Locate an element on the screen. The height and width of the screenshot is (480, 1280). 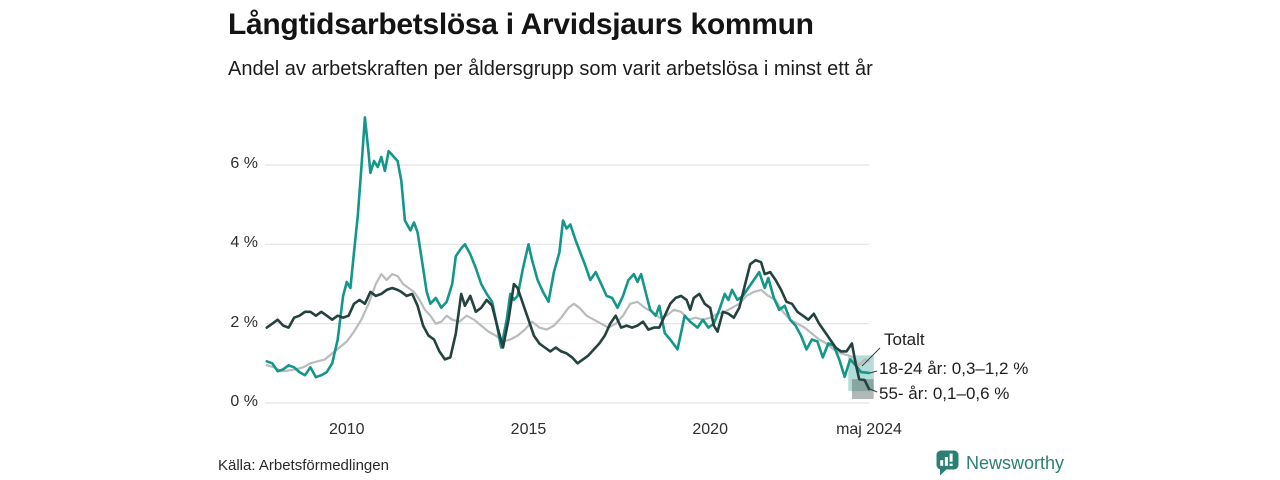
bar-chart-speech-bubble-icon is located at coordinates (947, 463).